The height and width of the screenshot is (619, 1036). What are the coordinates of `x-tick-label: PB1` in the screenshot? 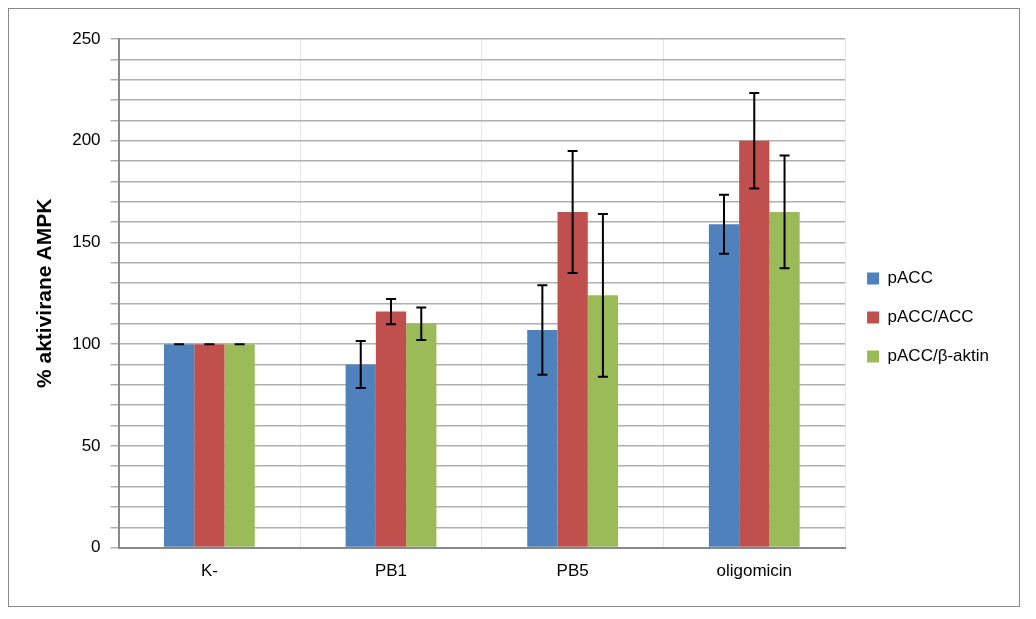 It's located at (391, 571).